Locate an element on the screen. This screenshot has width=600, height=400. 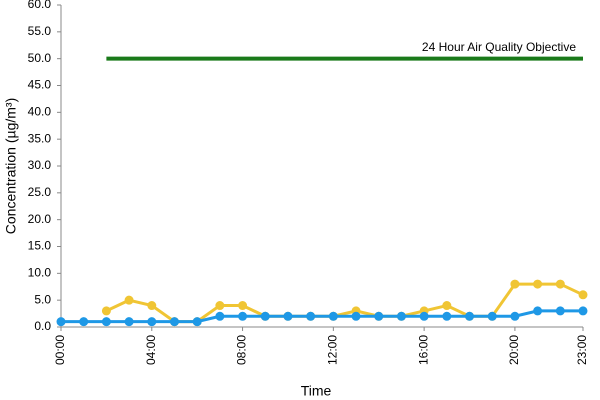
x-tick-label: 12:00 is located at coordinates (333, 350).